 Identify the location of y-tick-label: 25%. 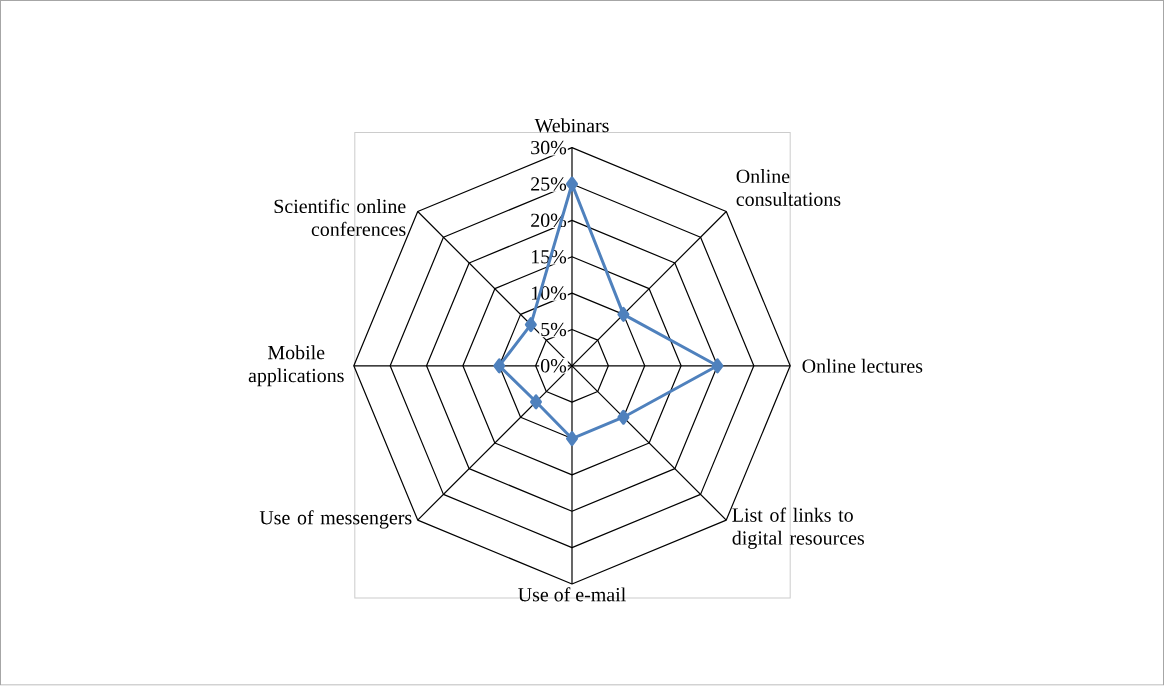
(549, 184).